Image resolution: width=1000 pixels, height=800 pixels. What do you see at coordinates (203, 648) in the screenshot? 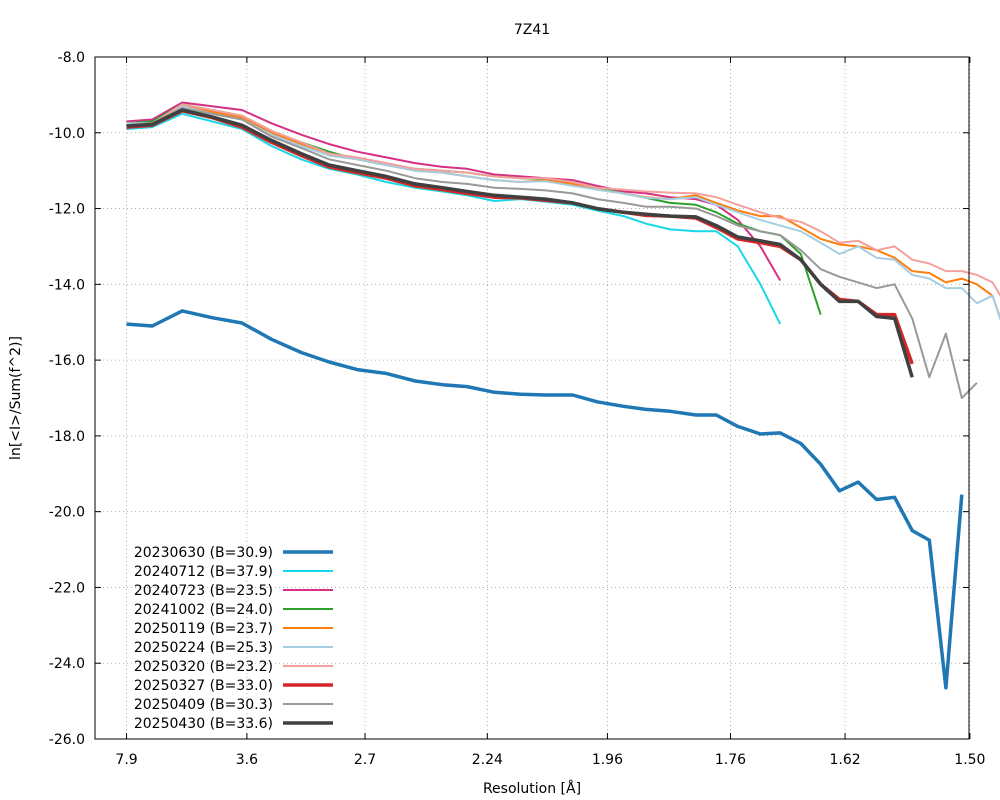
I see `legend-label: 20250224 (B=25.3)` at bounding box center [203, 648].